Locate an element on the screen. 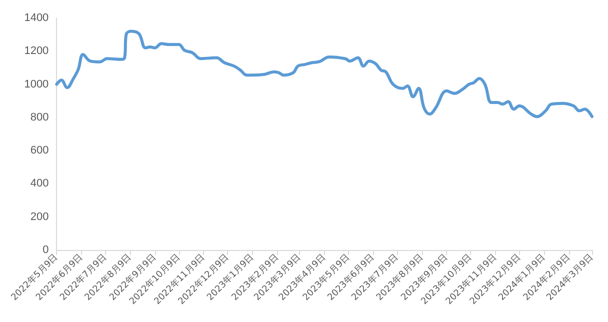 Image resolution: width=608 pixels, height=322 pixels. y-tick-label: 800 is located at coordinates (39, 117).